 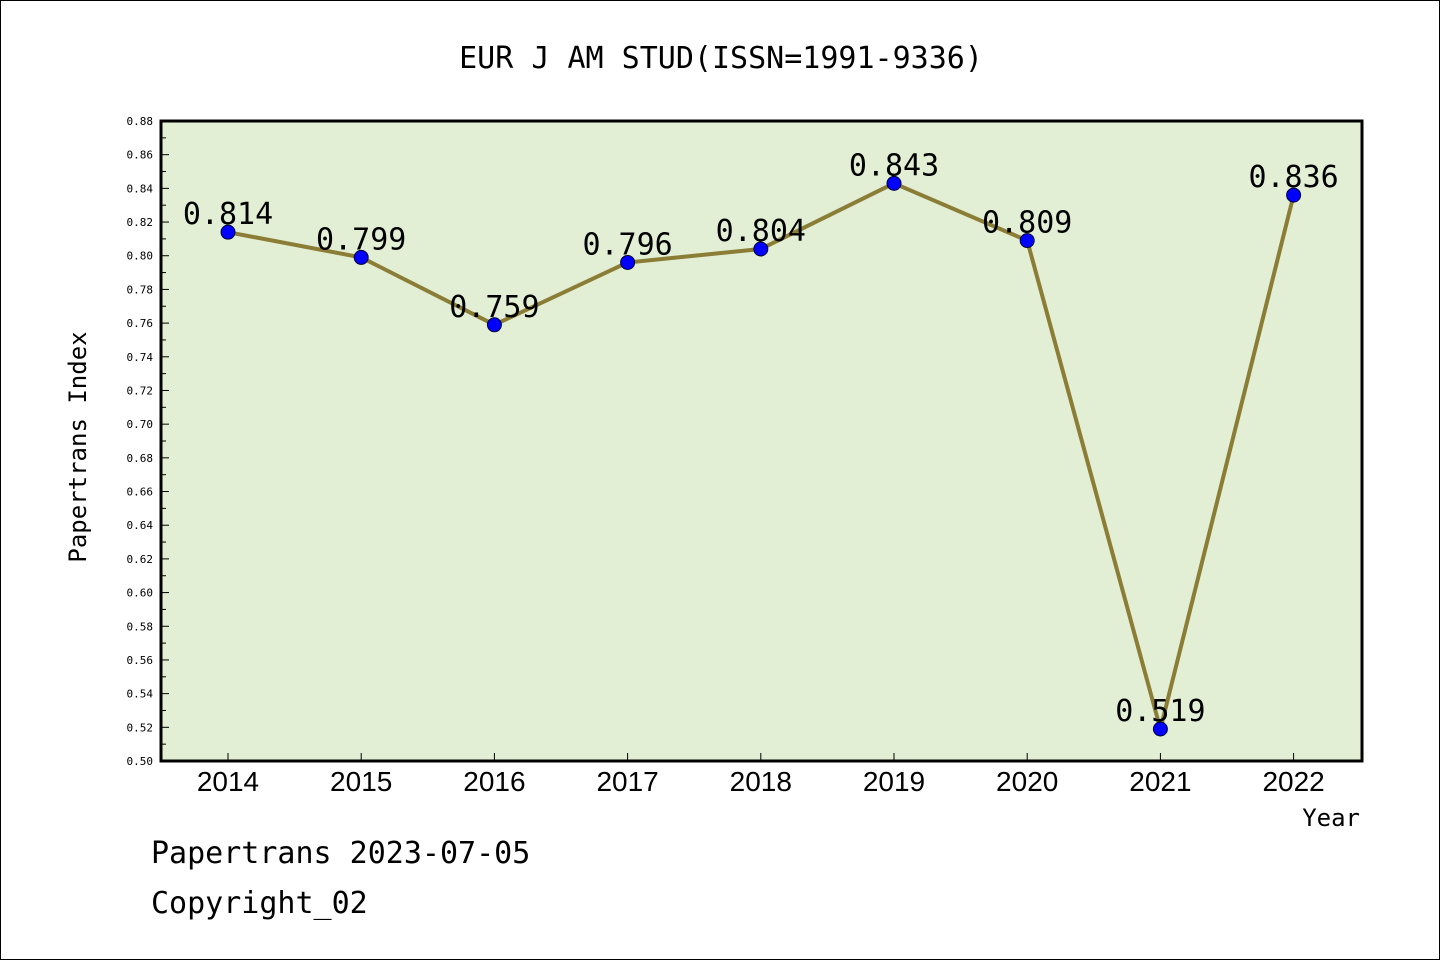 I want to click on y-tick-label: 0.56, so click(x=140, y=660).